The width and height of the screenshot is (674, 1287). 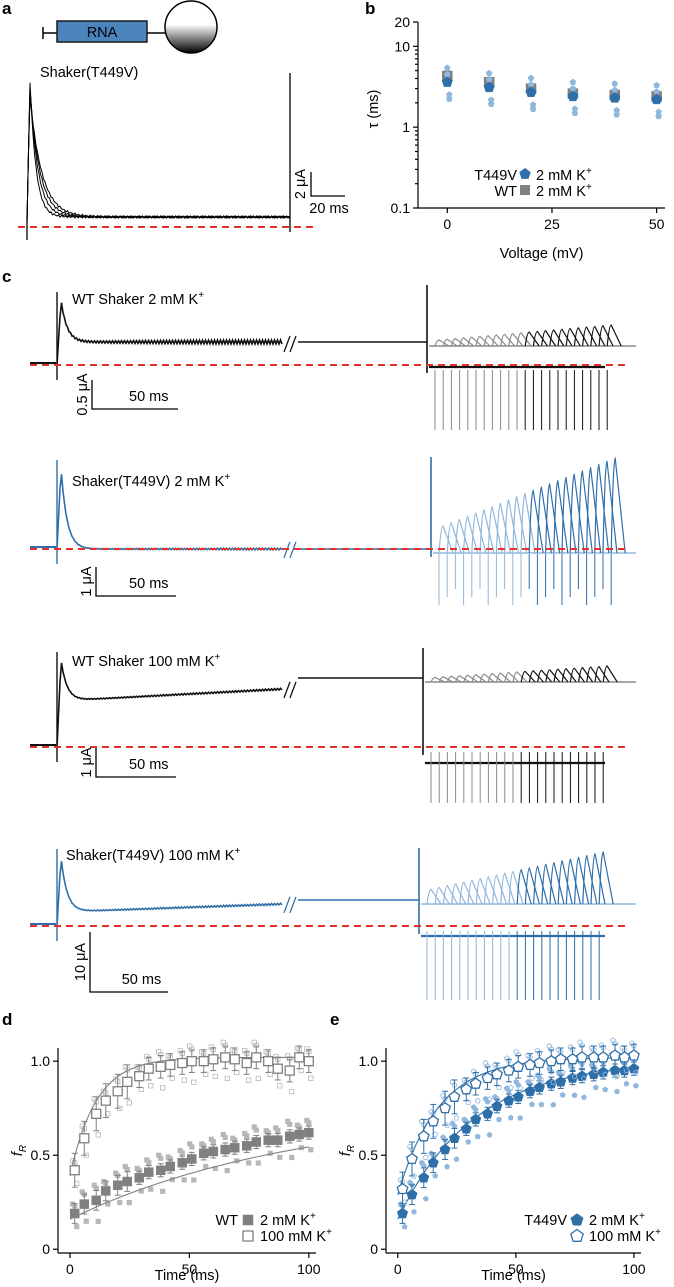 I want to click on y-axis-title: τ (ms), so click(x=374, y=109).